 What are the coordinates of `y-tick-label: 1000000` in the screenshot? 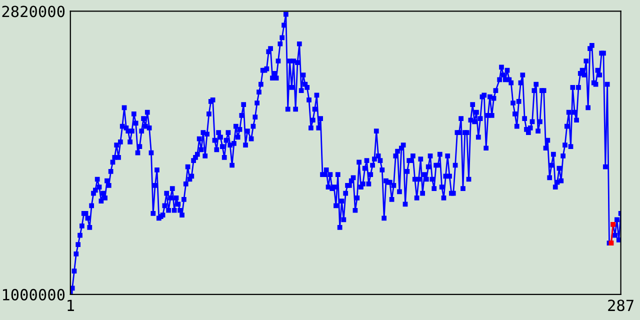 It's located at (33, 294).